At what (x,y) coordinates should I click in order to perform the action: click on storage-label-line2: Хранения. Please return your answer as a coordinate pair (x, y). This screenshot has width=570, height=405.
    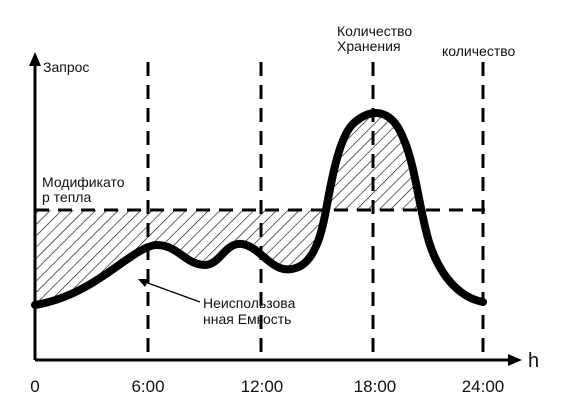
    Looking at the image, I should click on (369, 46).